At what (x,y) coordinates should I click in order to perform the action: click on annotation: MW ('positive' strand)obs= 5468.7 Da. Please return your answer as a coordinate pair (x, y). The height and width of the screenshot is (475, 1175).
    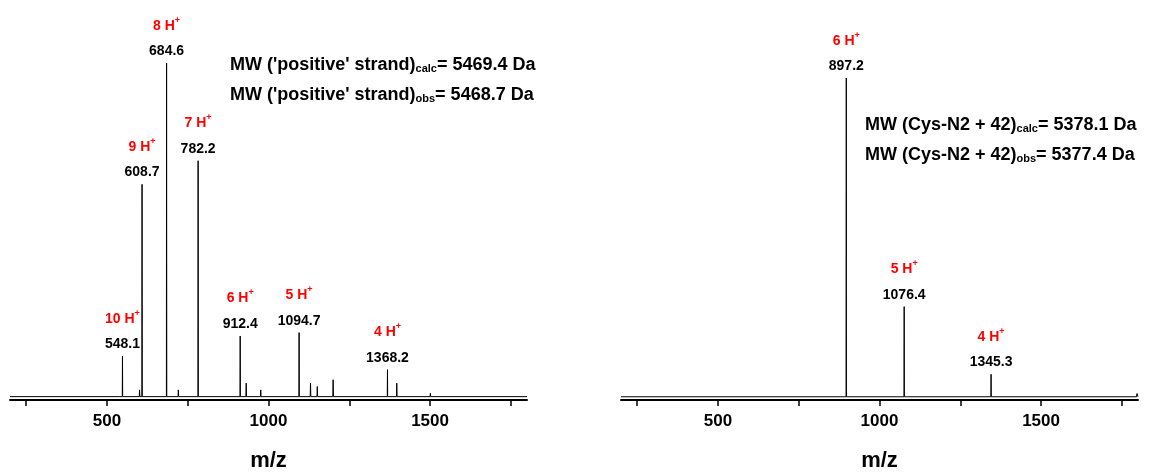
    Looking at the image, I should click on (382, 94).